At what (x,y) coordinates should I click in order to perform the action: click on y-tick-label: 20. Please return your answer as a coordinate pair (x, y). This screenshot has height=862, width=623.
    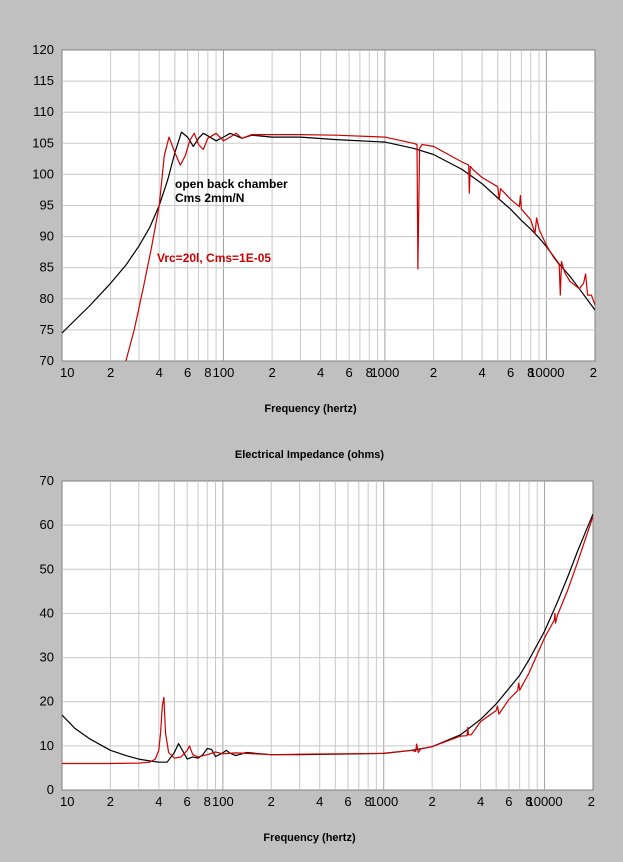
    Looking at the image, I should click on (47, 701).